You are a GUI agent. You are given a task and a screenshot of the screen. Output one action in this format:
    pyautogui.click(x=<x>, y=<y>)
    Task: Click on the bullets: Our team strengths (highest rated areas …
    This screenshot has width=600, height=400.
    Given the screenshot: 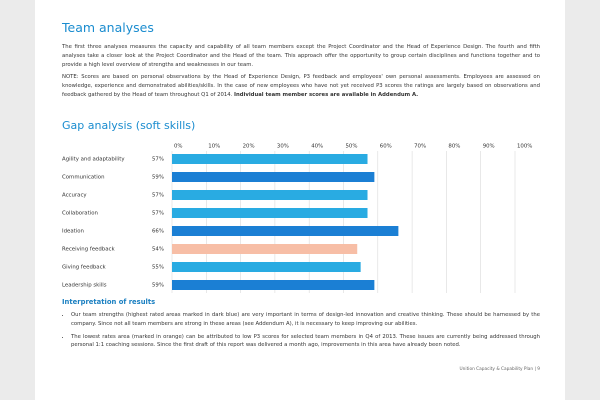 What is the action you would take?
    pyautogui.click(x=301, y=332)
    